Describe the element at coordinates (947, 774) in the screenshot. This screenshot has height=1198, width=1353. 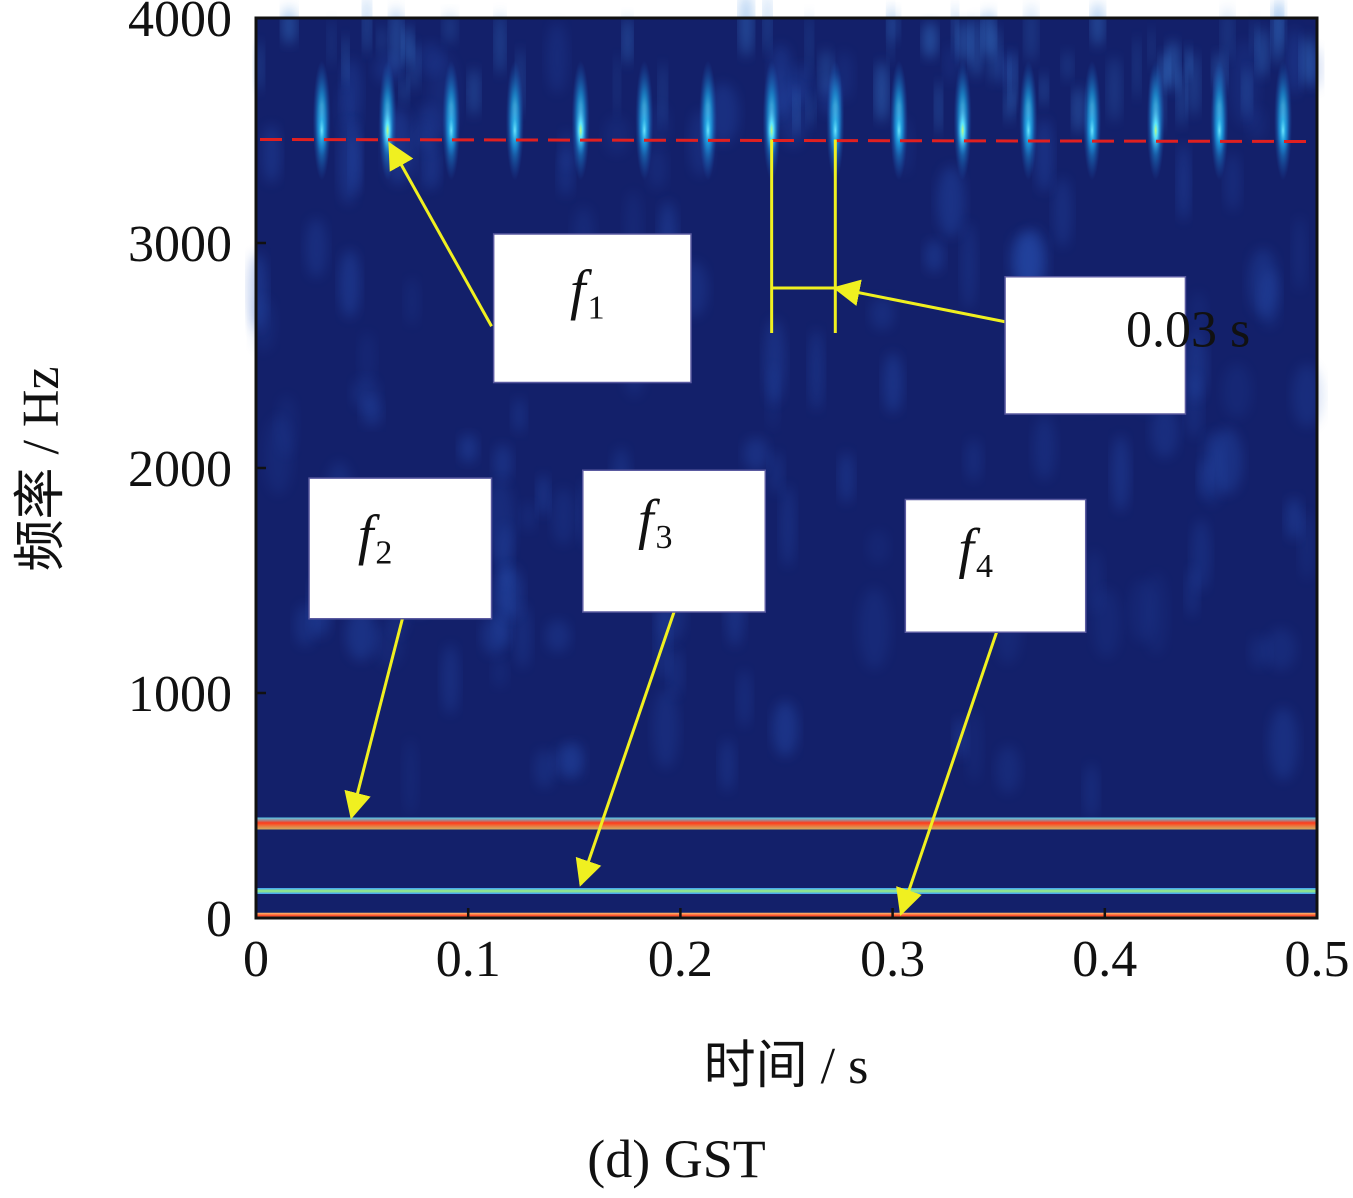
I see `arrow-f4` at that location.